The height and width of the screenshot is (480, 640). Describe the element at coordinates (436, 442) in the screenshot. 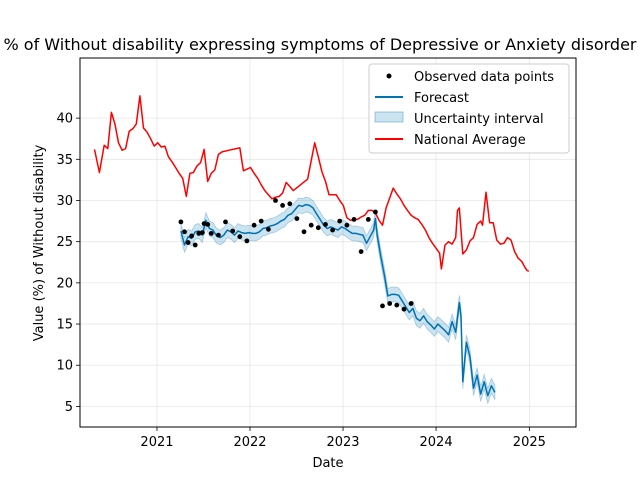

I see `x-tick-label: 2024` at that location.